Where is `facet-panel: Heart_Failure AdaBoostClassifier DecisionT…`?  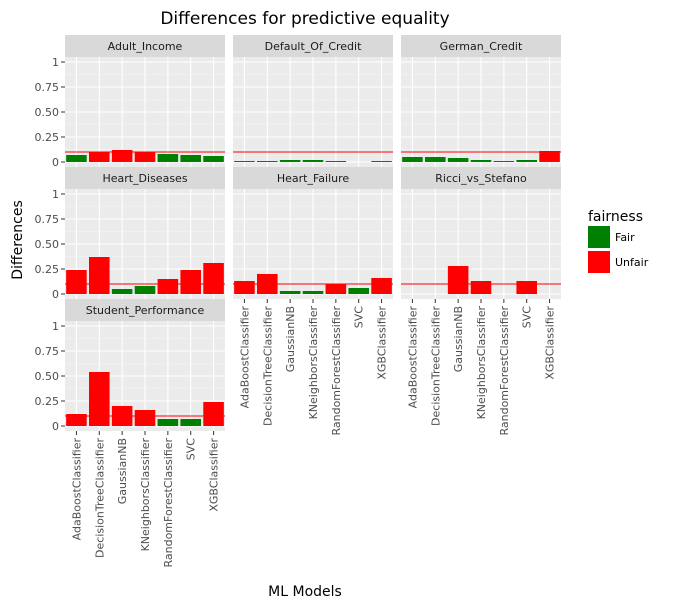
facet-panel: Heart_Failure AdaBoostClassifier DecisionT… is located at coordinates (313, 301).